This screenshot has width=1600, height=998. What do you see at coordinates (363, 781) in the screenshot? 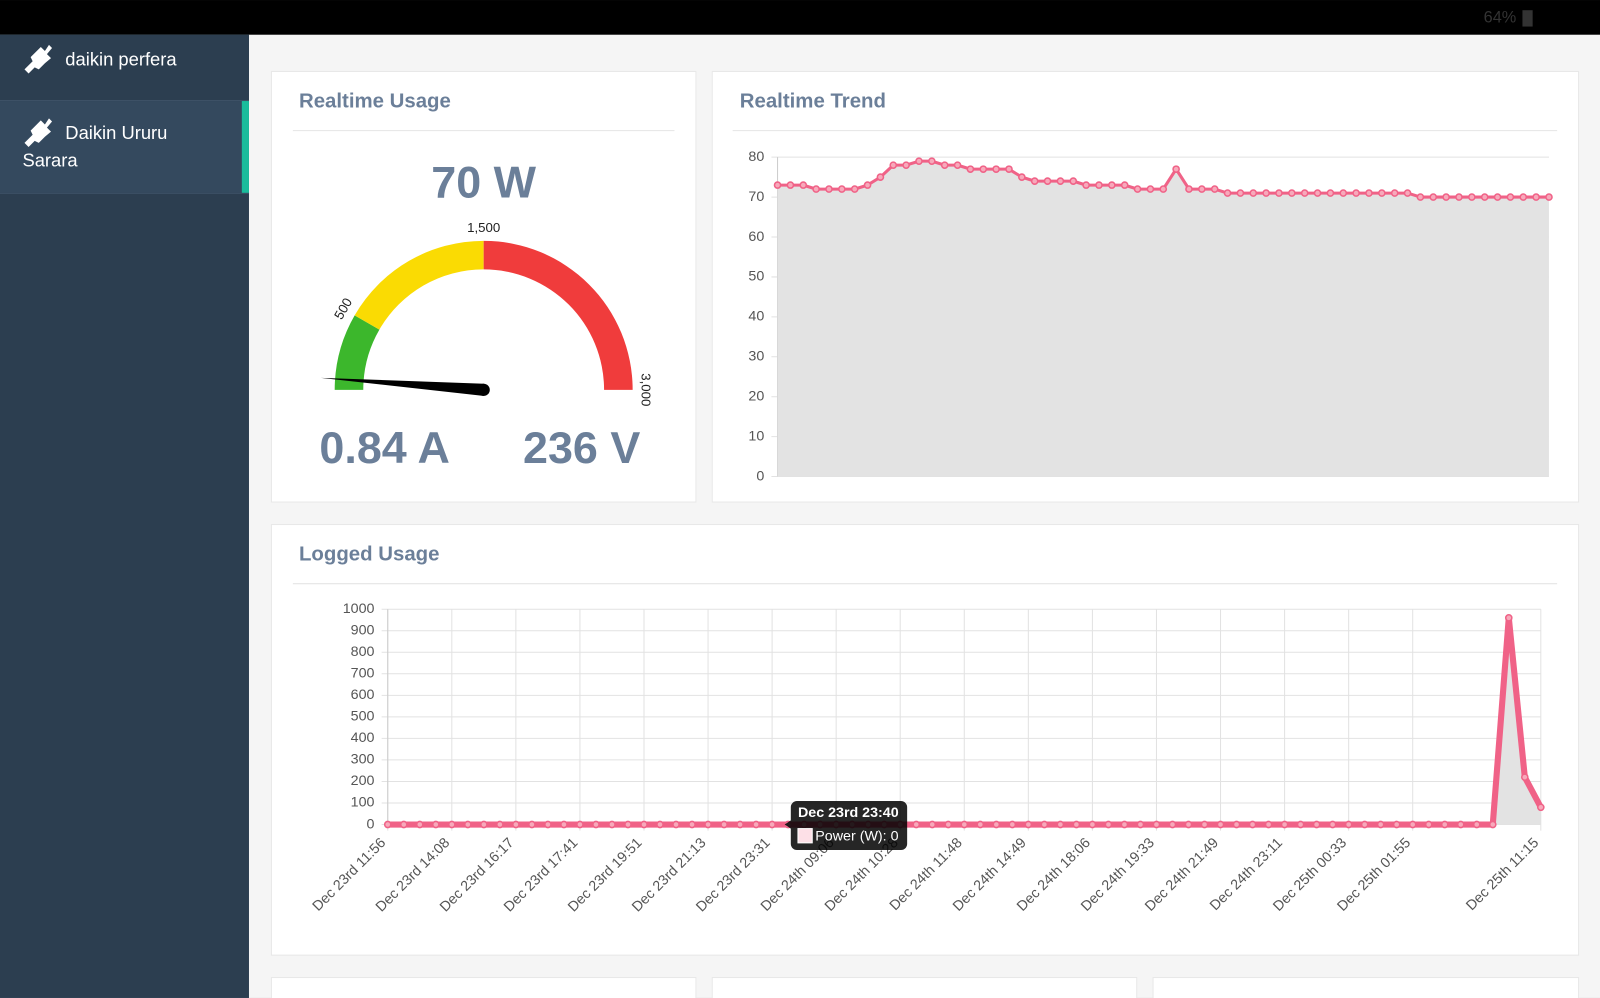
I see `y-tick-label: 200` at bounding box center [363, 781].